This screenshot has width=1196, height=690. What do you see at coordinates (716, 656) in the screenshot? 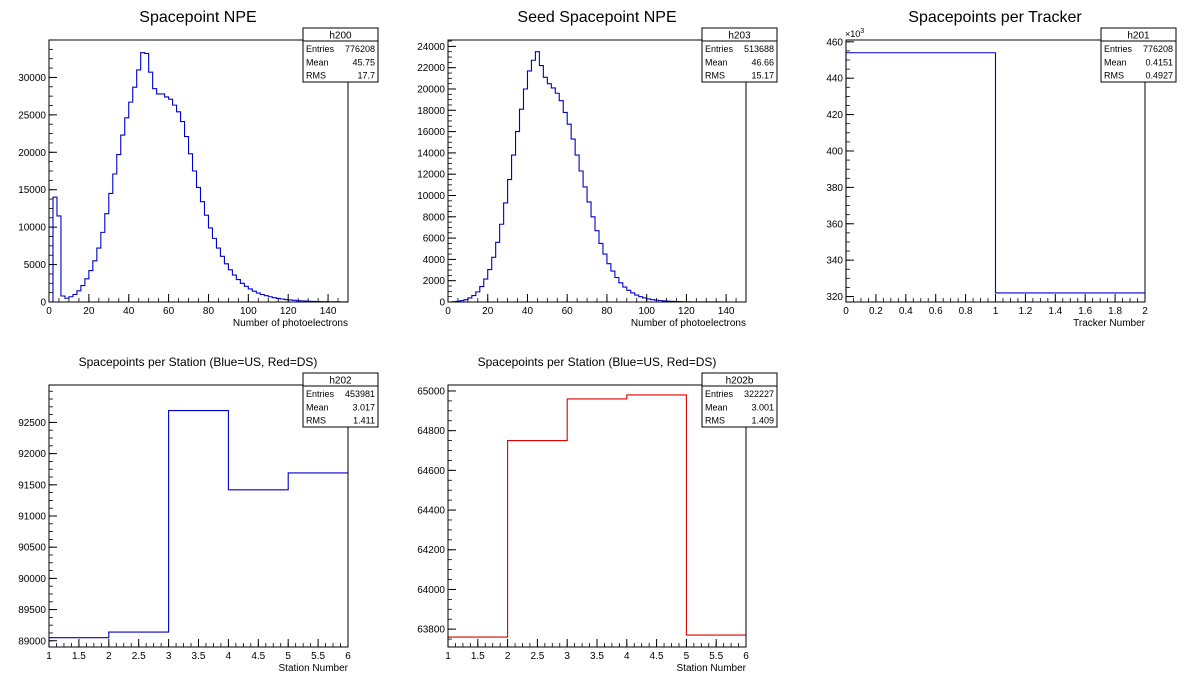
I see `x-tick-label: 5.5` at bounding box center [716, 656].